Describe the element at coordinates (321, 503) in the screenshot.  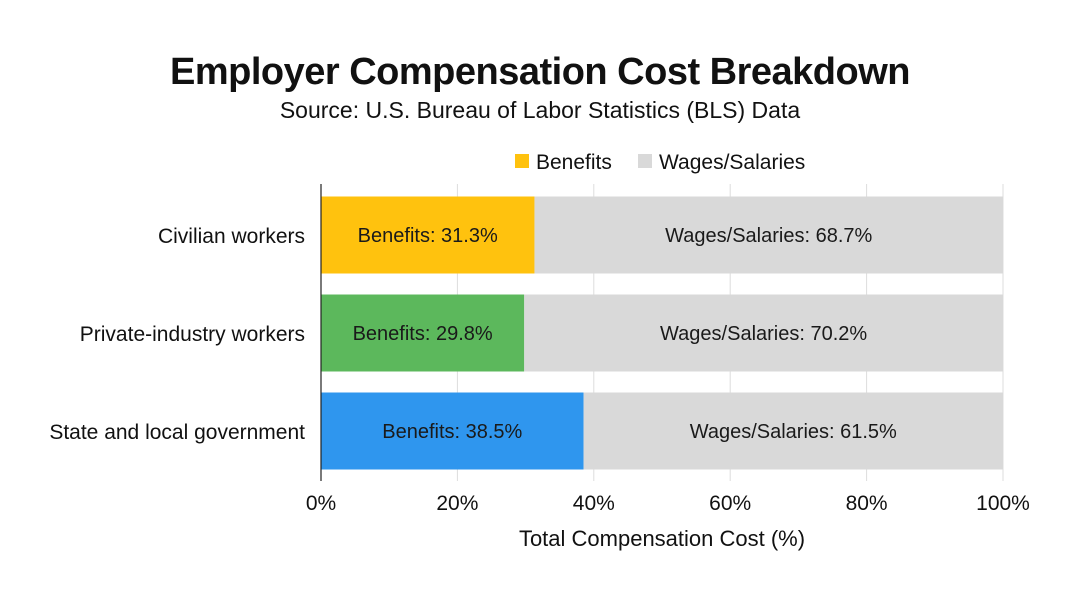
I see `x-tick-label: 0%` at that location.